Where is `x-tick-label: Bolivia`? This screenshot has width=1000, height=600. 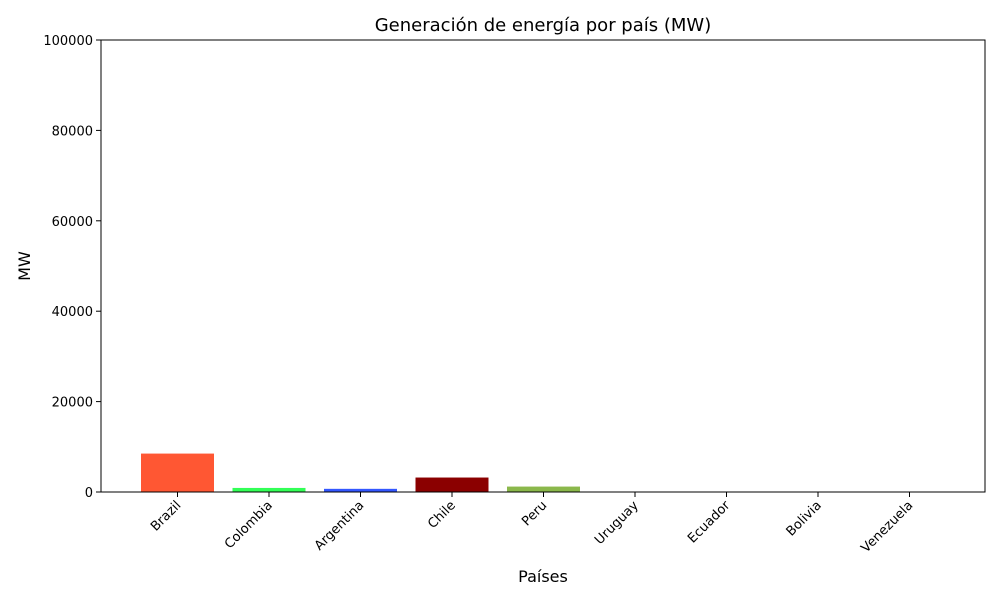 x-tick-label: Bolivia is located at coordinates (804, 518).